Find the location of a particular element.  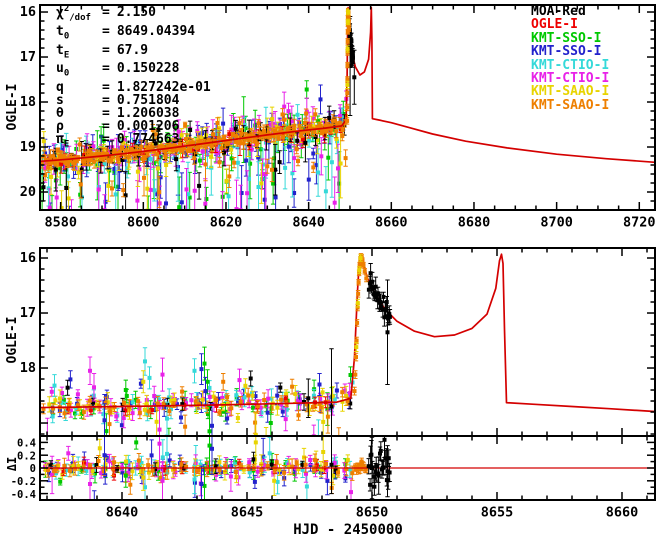

y-tick-label: 0.4 is located at coordinates (26, 444).